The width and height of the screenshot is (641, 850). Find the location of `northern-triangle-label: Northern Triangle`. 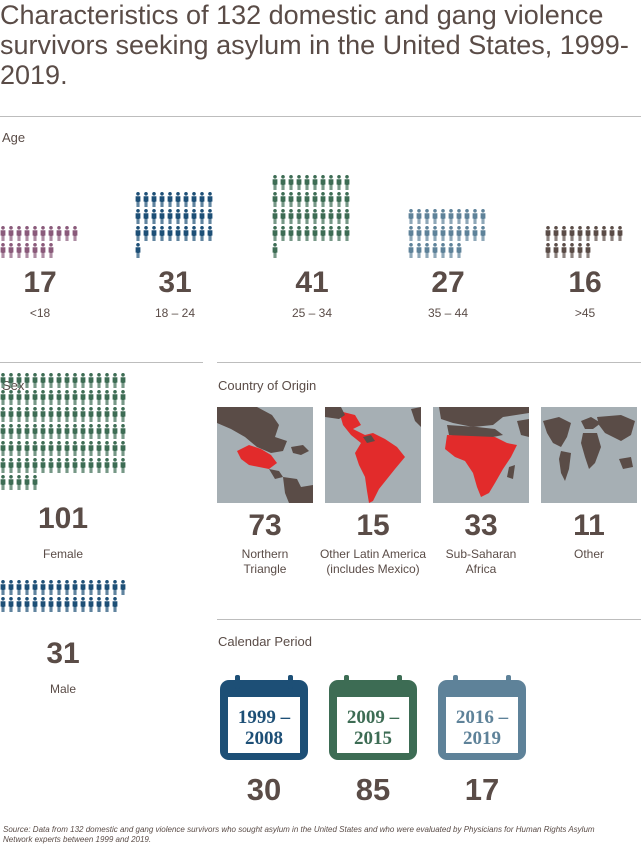

northern-triangle-label: Northern Triangle is located at coordinates (265, 561).